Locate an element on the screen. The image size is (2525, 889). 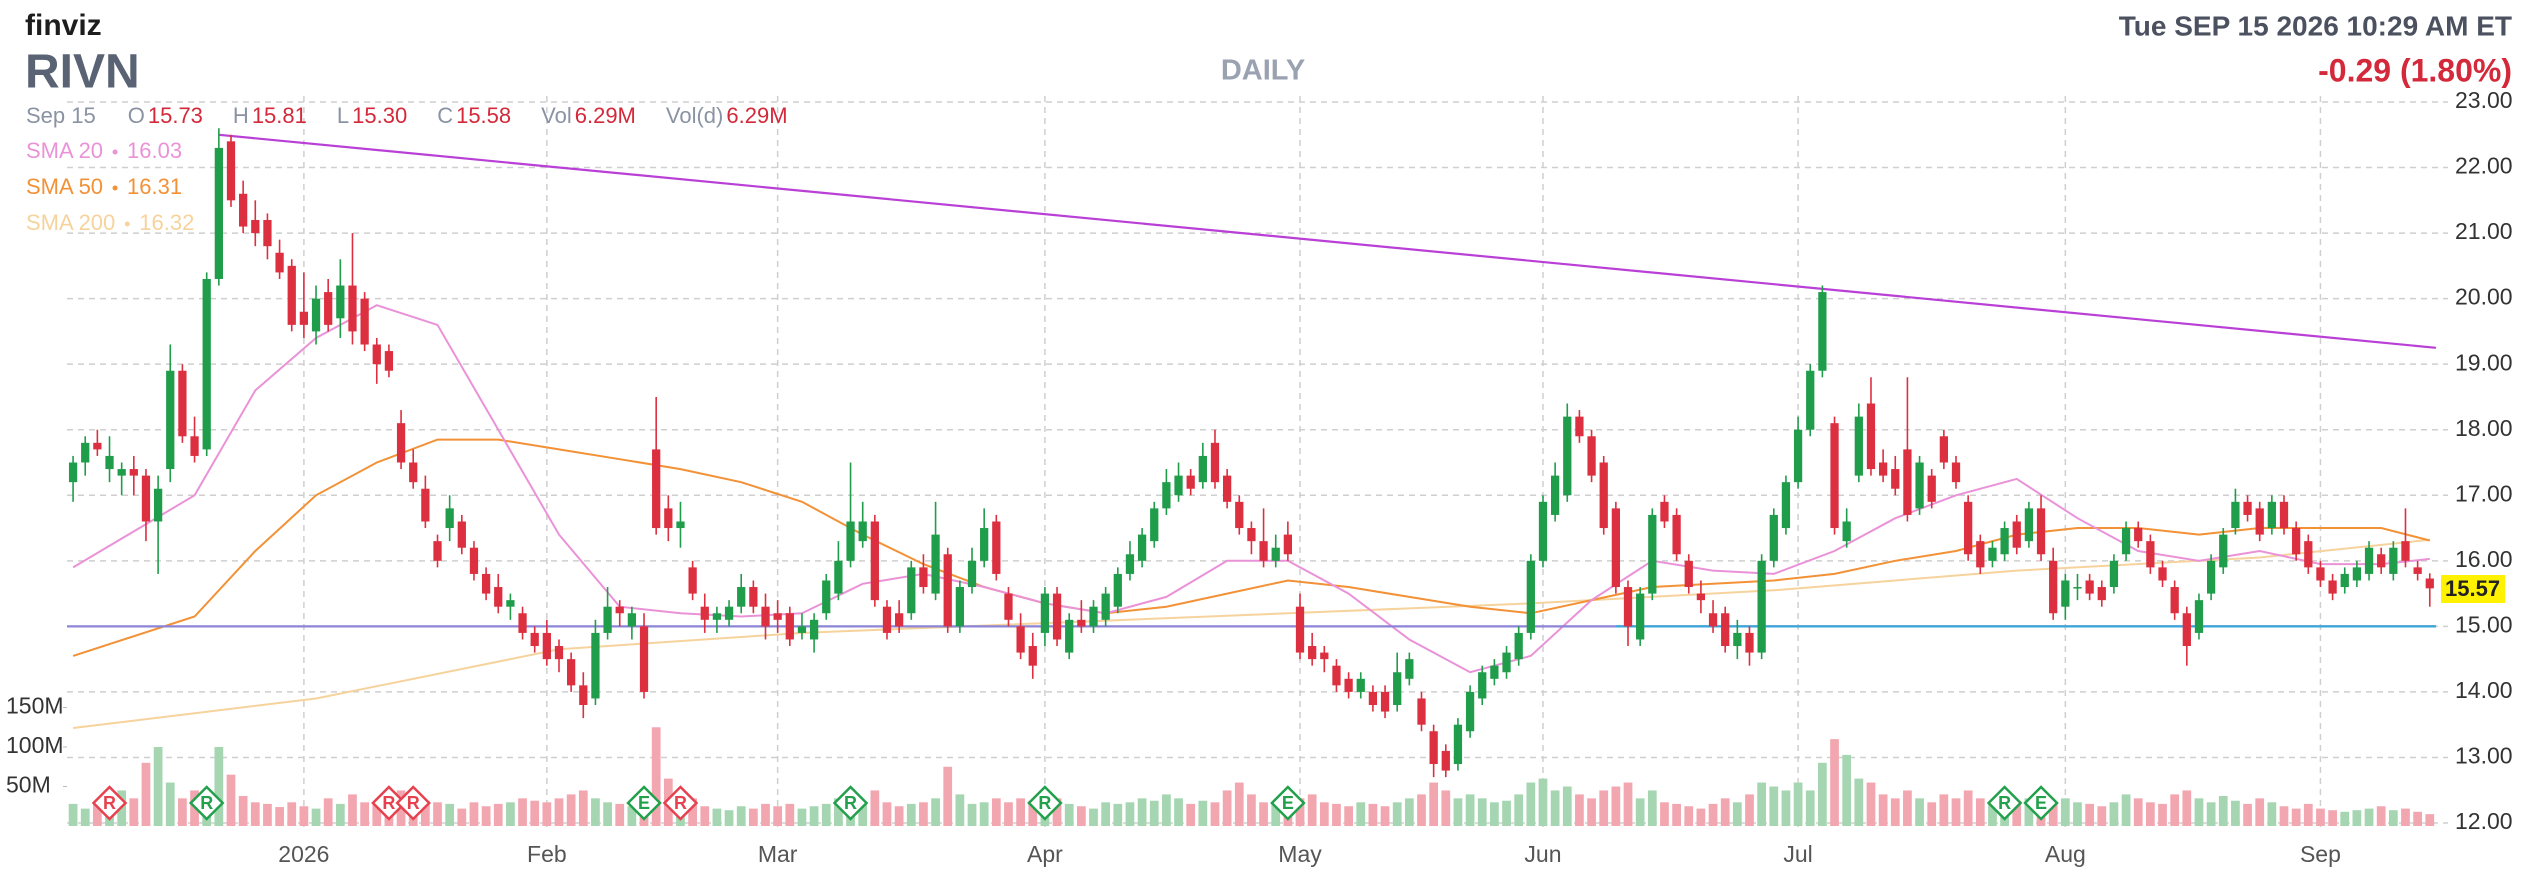
y-tick-label: 21.00 is located at coordinates (2484, 231).